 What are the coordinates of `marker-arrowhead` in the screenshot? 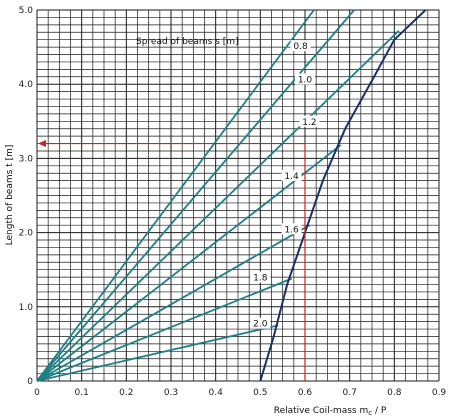 It's located at (42, 144).